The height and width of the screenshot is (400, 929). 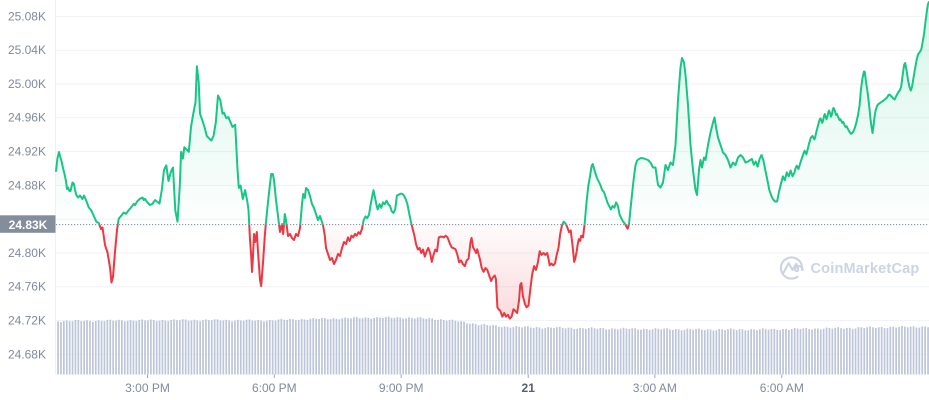 What do you see at coordinates (27, 16) in the screenshot?
I see `svg-text: 25.08K` at bounding box center [27, 16].